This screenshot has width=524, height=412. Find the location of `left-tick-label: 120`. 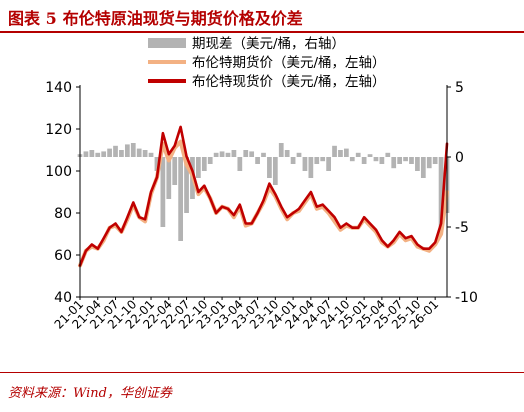

left-tick-label: 120 is located at coordinates (58, 130).